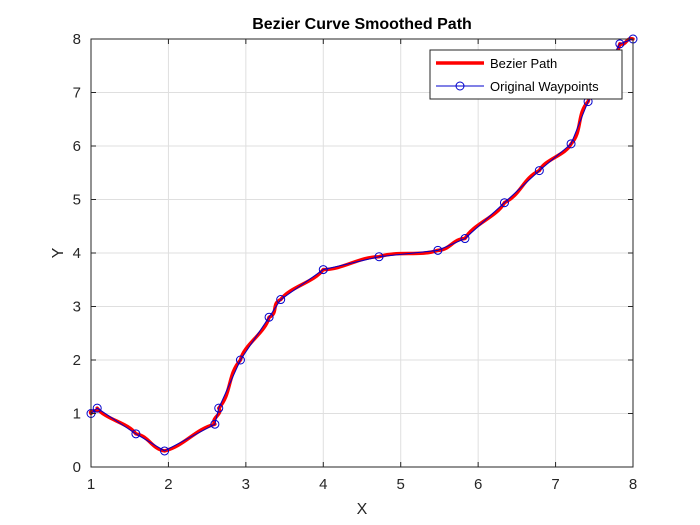 This screenshot has width=700, height=525. I want to click on y-tick-label: 2, so click(77, 360).